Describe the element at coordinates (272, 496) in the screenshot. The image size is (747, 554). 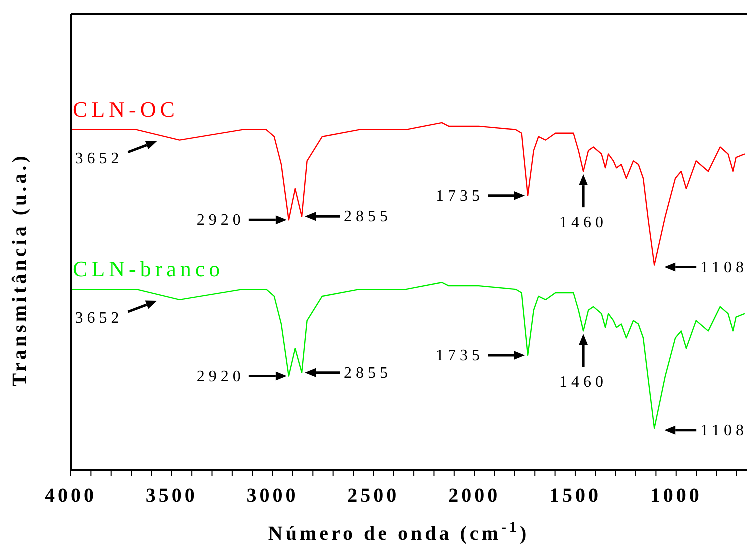
I see `x-tick-label: 3000` at that location.